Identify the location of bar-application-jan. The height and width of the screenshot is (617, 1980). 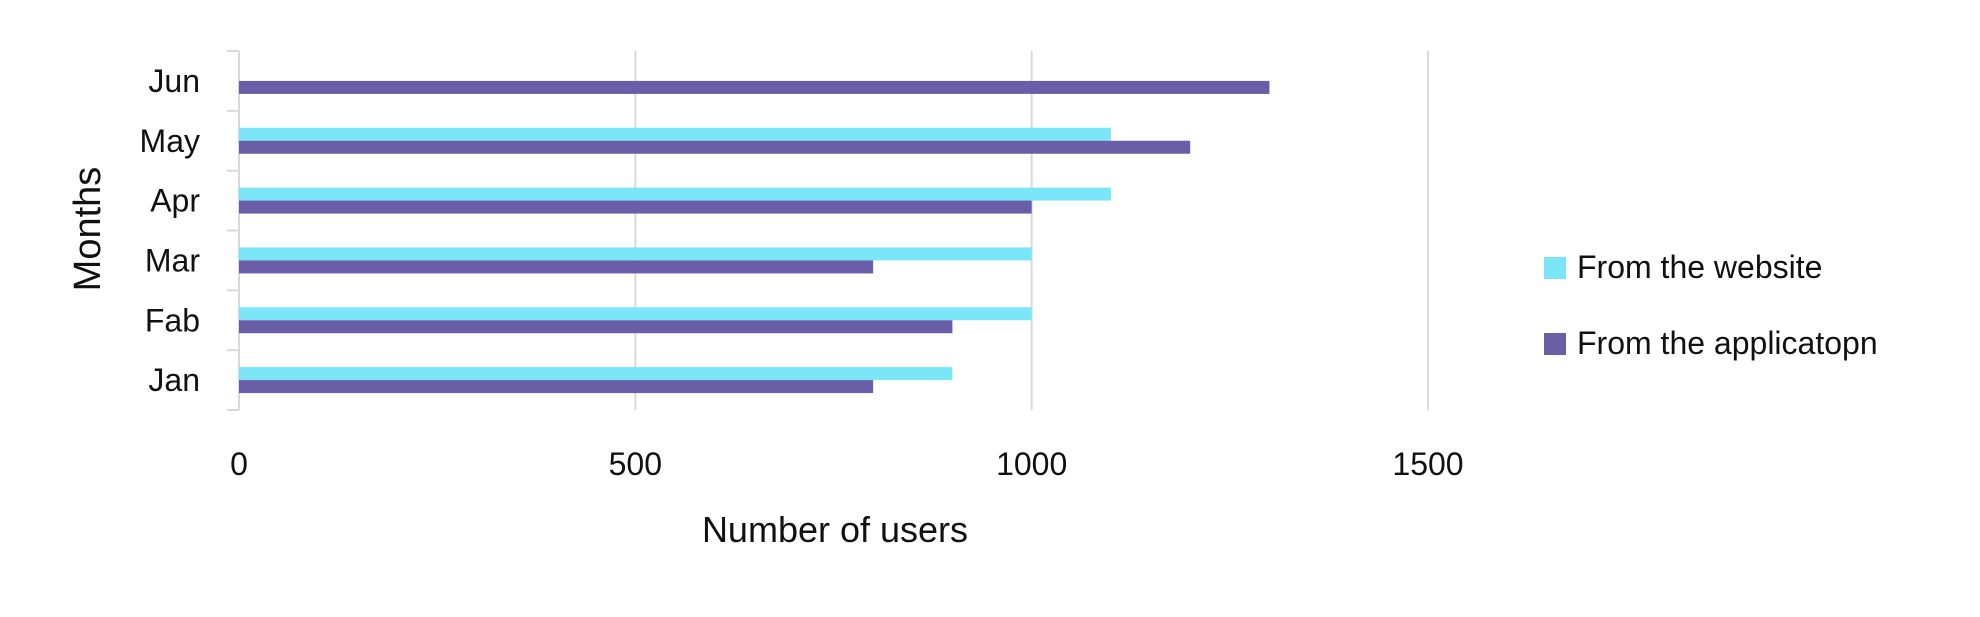
(556, 387).